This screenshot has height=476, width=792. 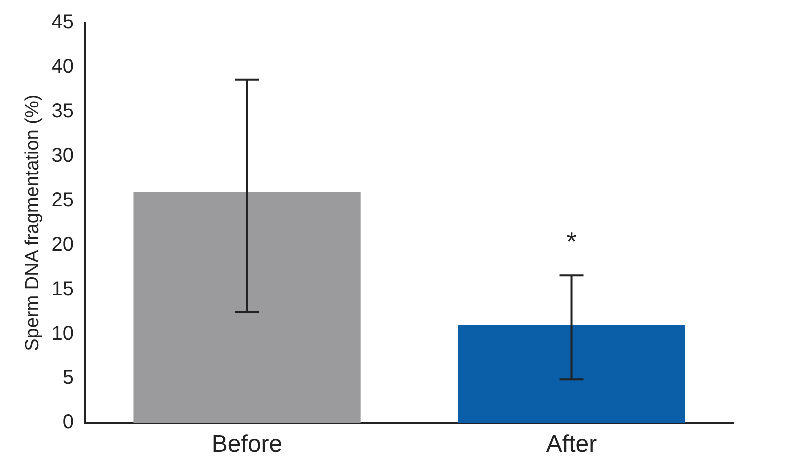 What do you see at coordinates (63, 333) in the screenshot?
I see `y-tick-label: 10` at bounding box center [63, 333].